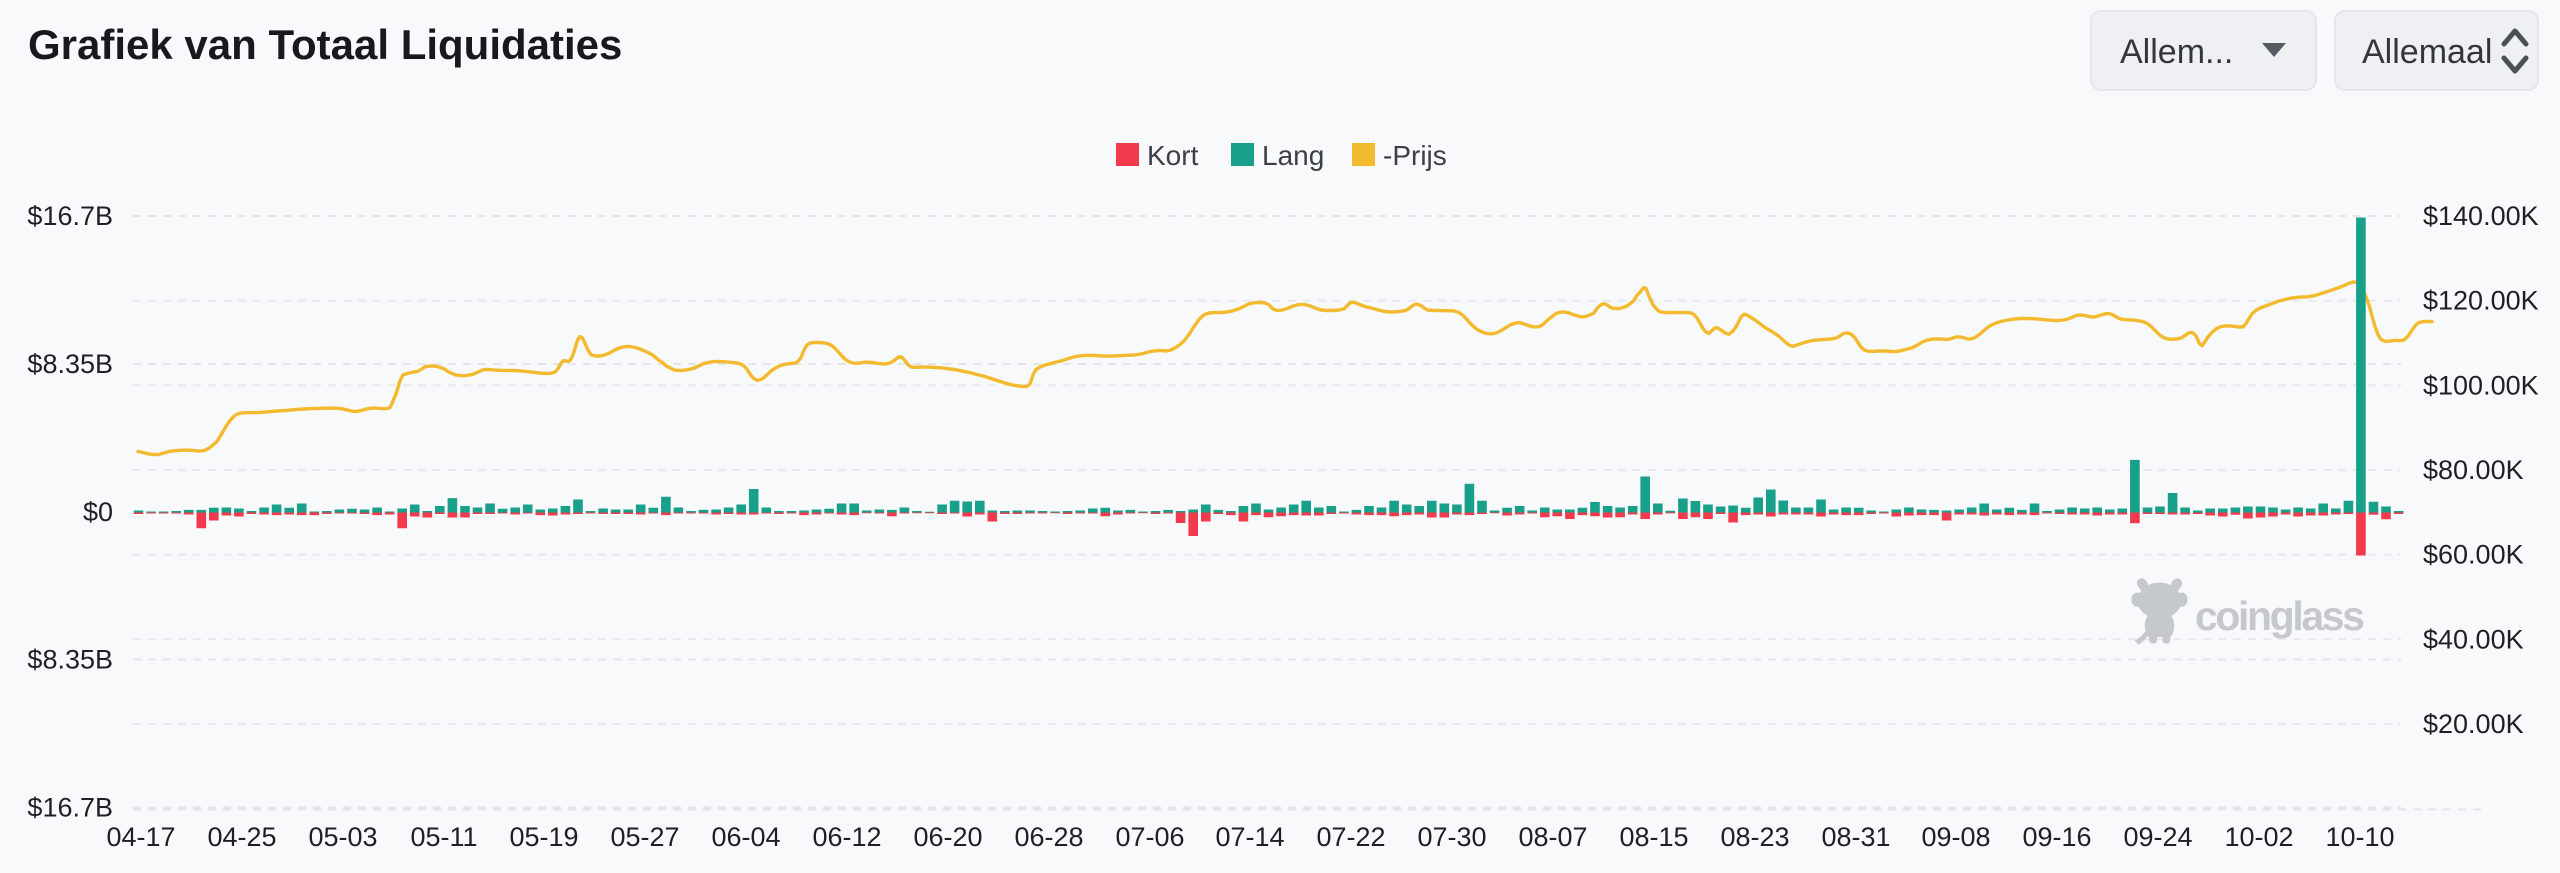  What do you see at coordinates (1173, 155) in the screenshot?
I see `svg-text: Kort` at bounding box center [1173, 155].